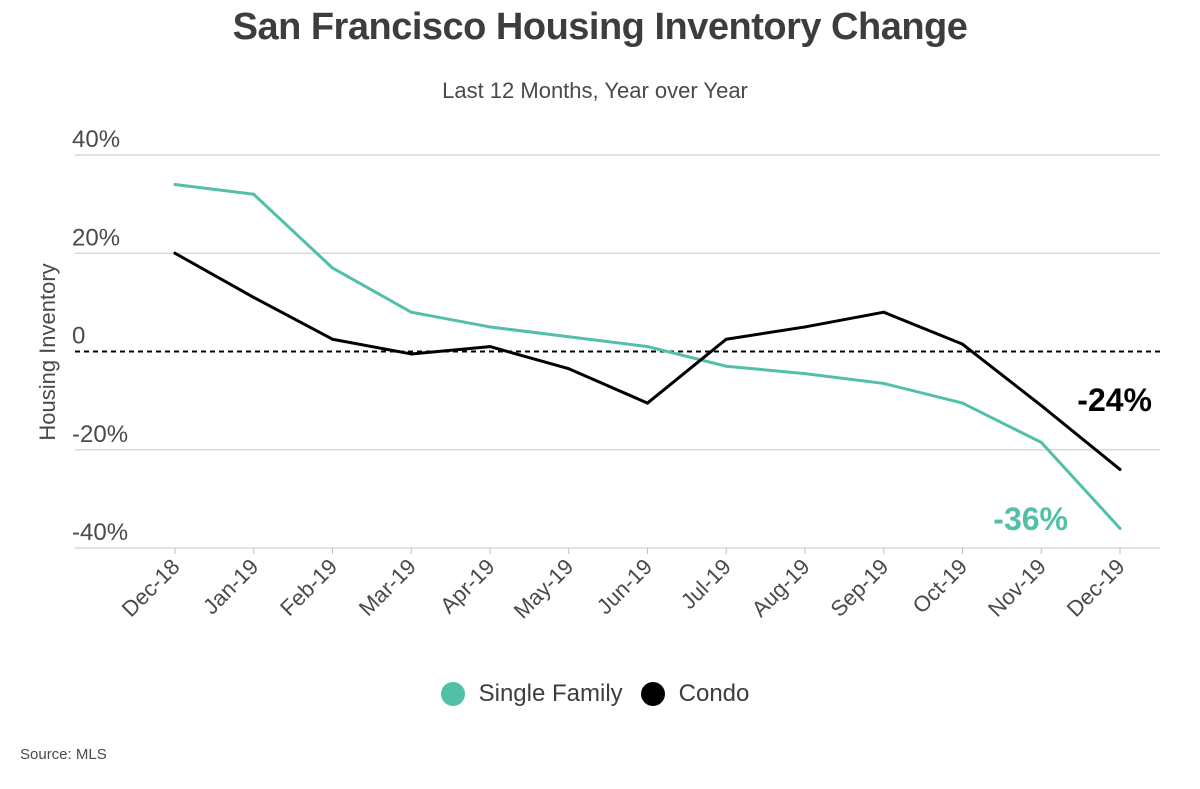 The image size is (1200, 789). What do you see at coordinates (96, 139) in the screenshot?
I see `y-tick-40: 40%` at bounding box center [96, 139].